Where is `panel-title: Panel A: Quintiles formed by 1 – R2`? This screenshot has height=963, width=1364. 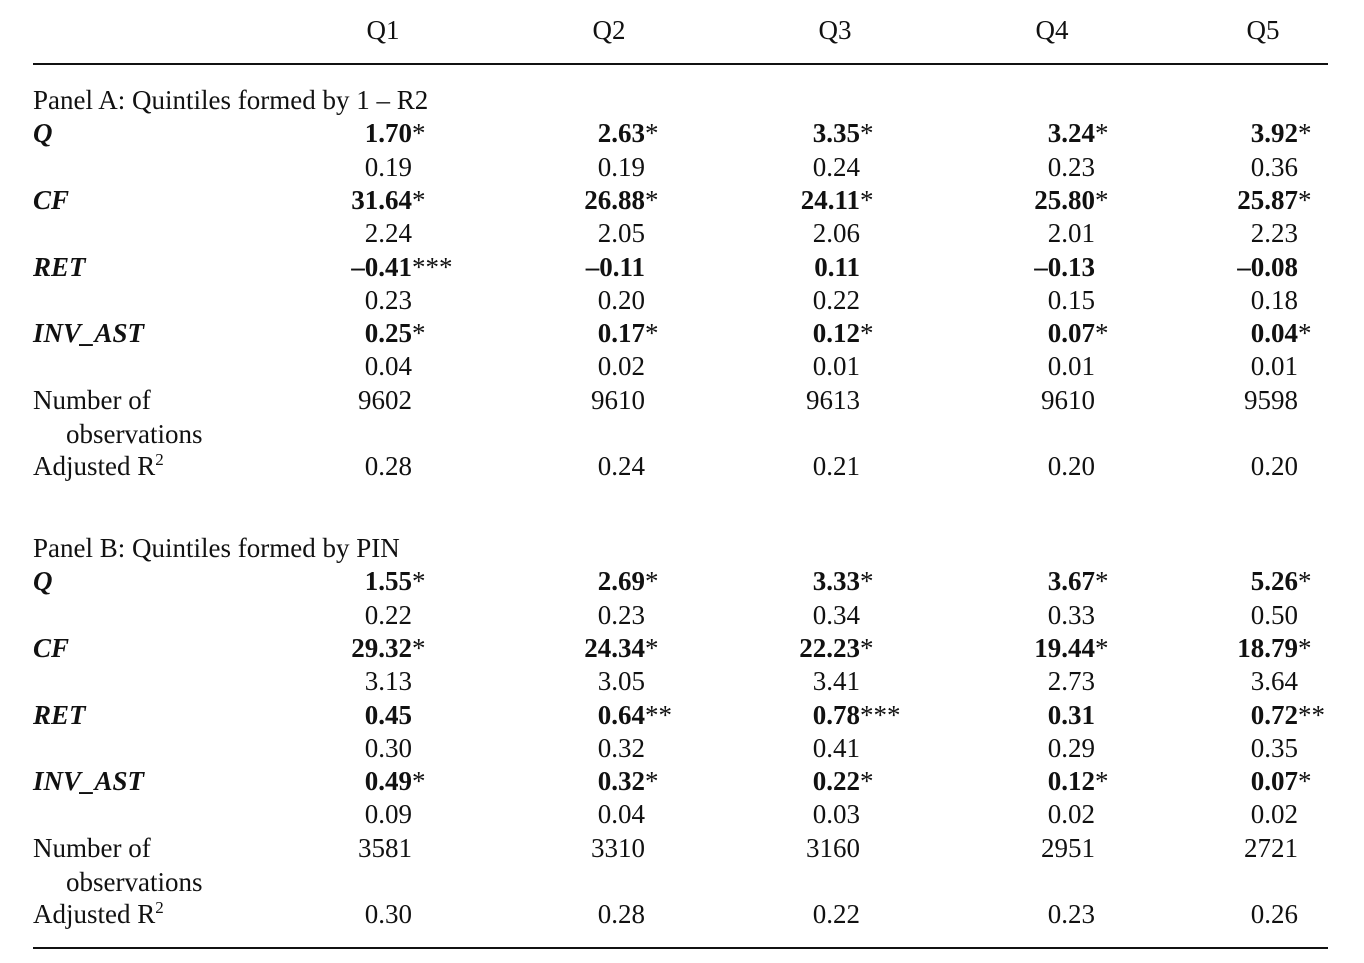 panel-title: Panel A: Quintiles formed by 1 – R2 is located at coordinates (231, 100).